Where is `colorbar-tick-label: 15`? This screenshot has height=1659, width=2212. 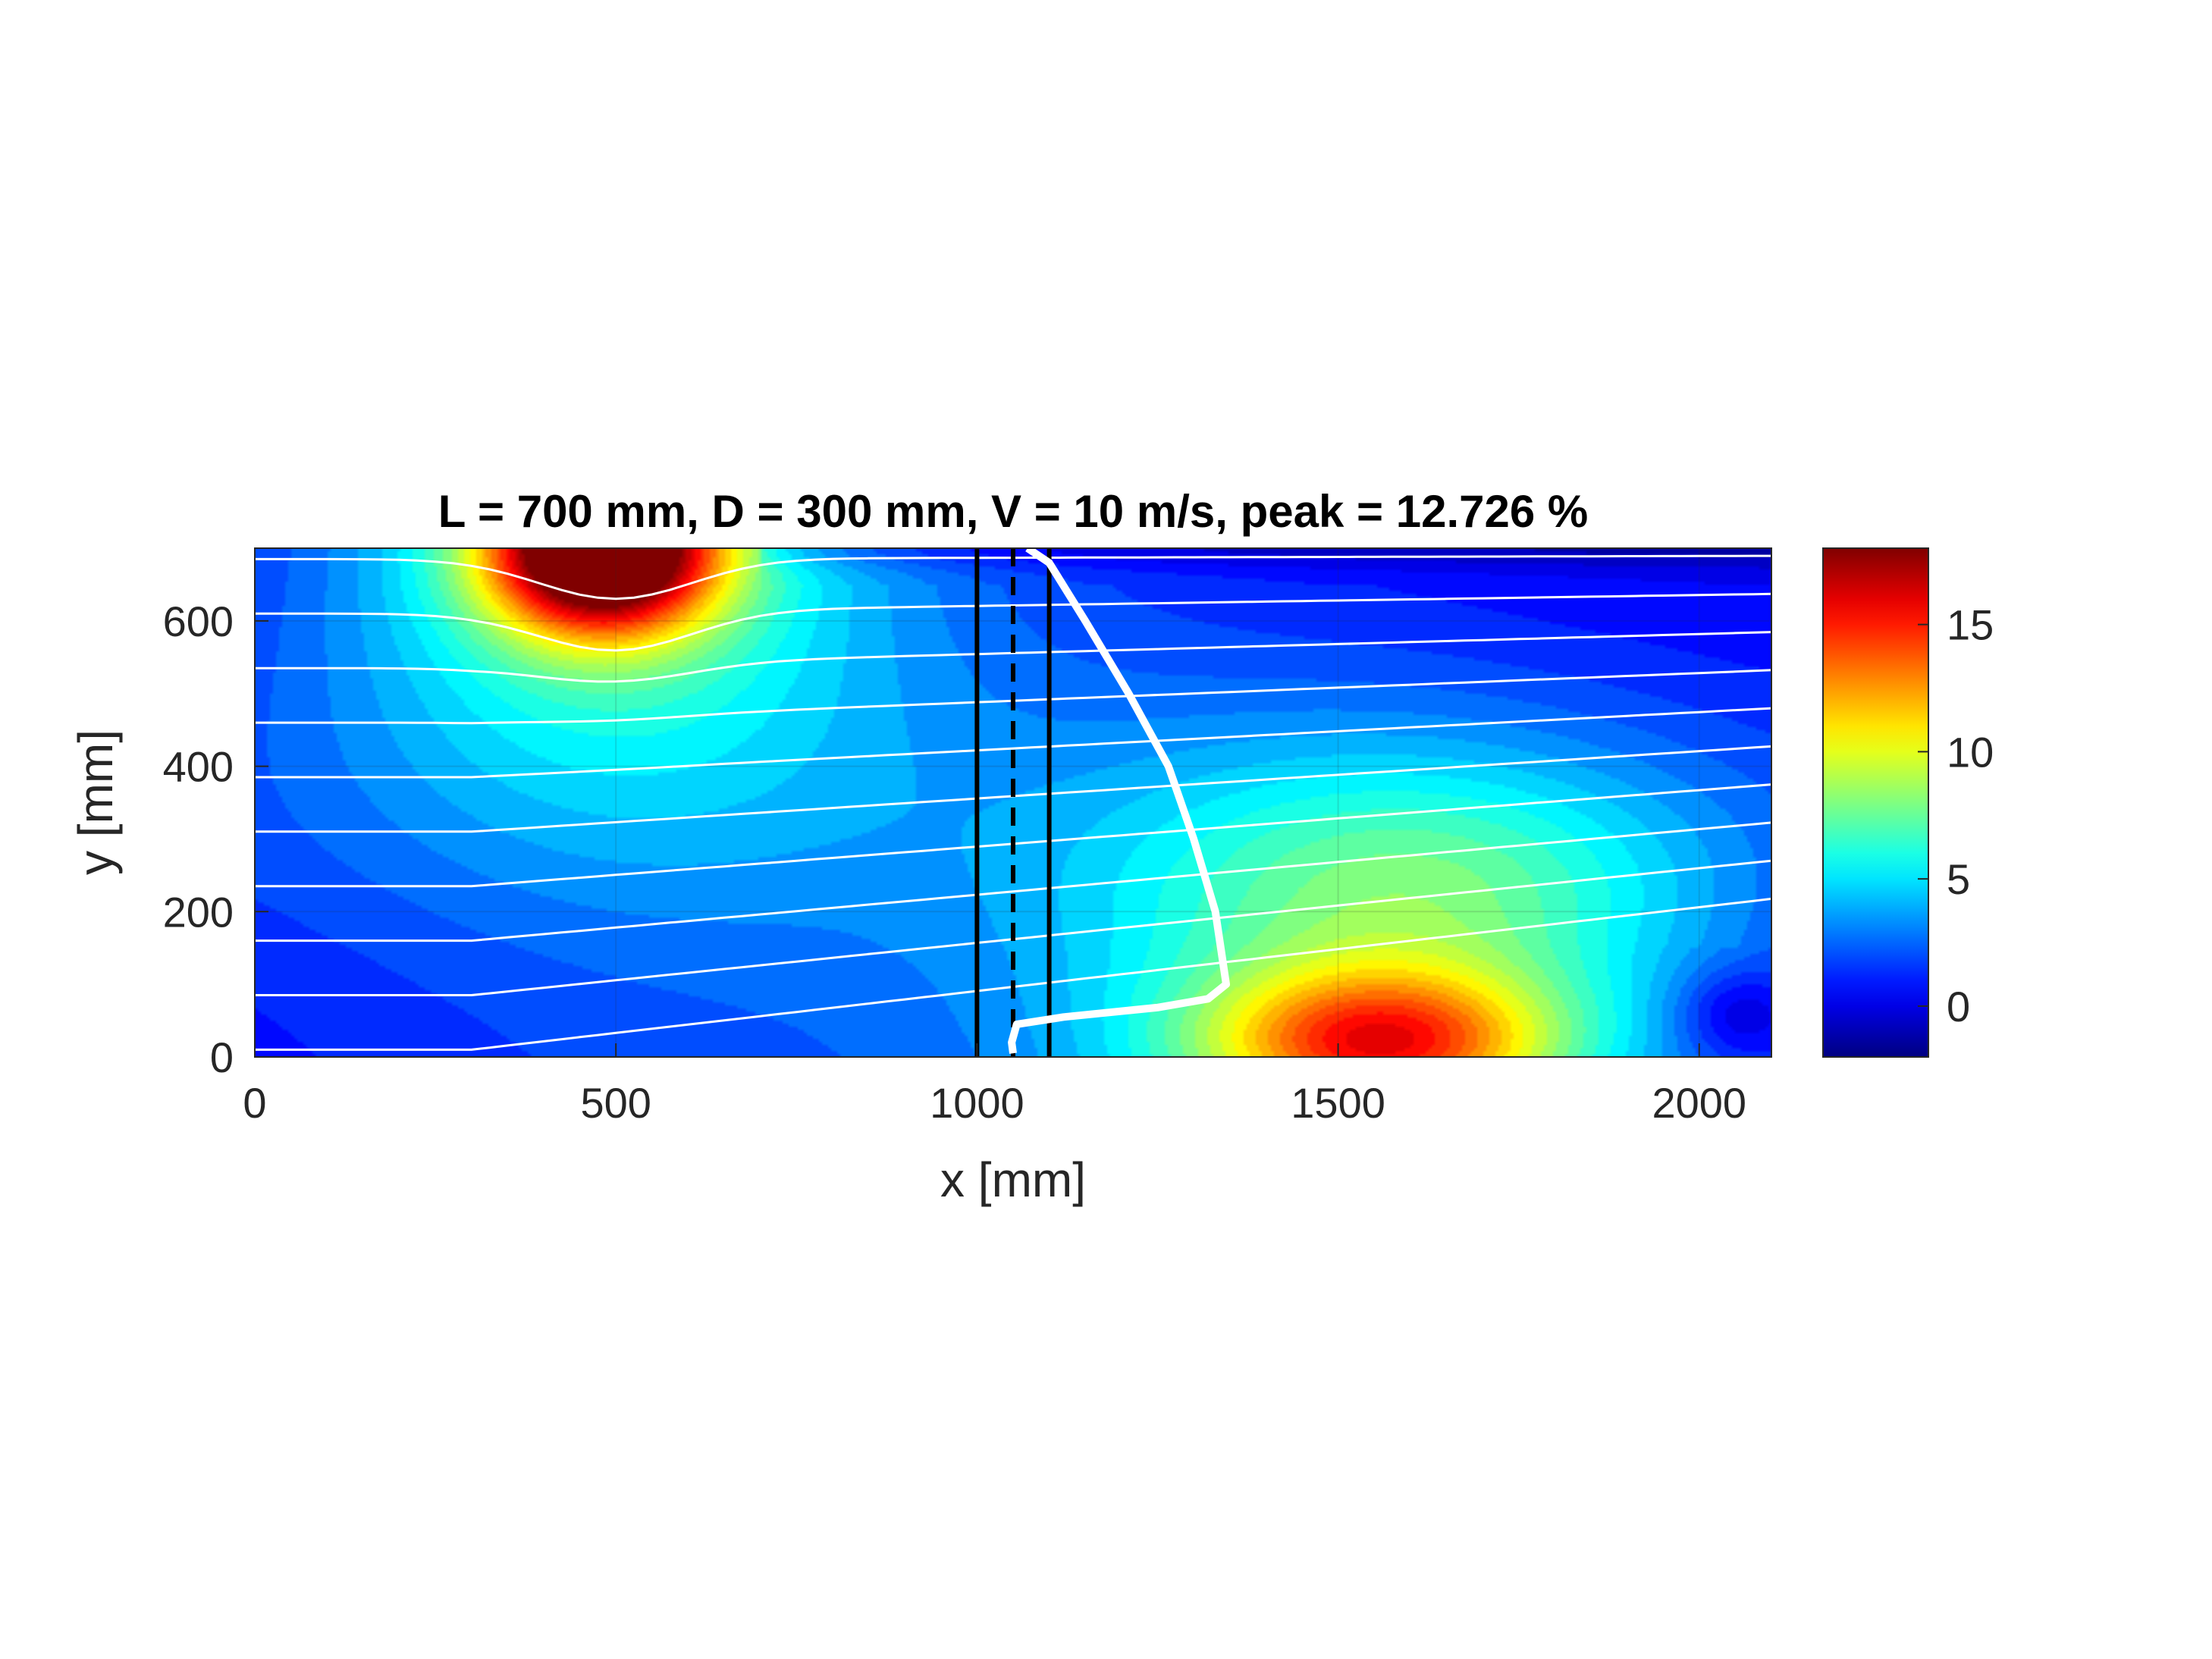 colorbar-tick-label: 15 is located at coordinates (1971, 625).